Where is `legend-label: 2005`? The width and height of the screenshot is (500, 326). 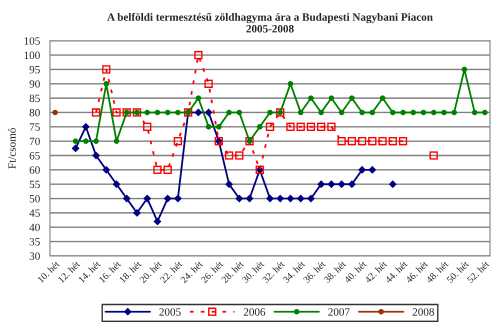 legend-label: 2005 is located at coordinates (170, 312).